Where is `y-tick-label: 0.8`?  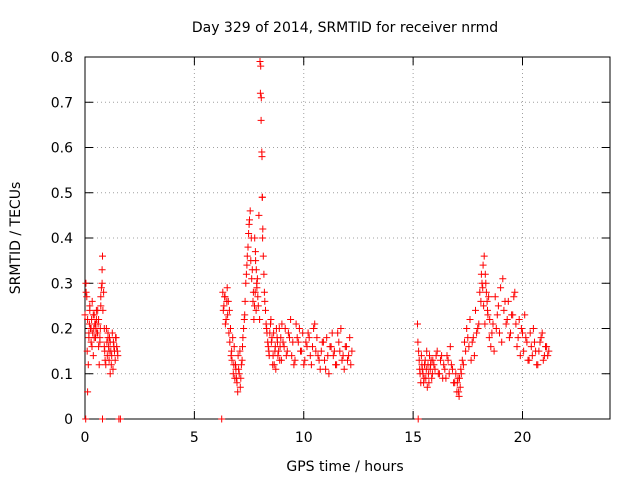 y-tick-label: 0.8 is located at coordinates (62, 58).